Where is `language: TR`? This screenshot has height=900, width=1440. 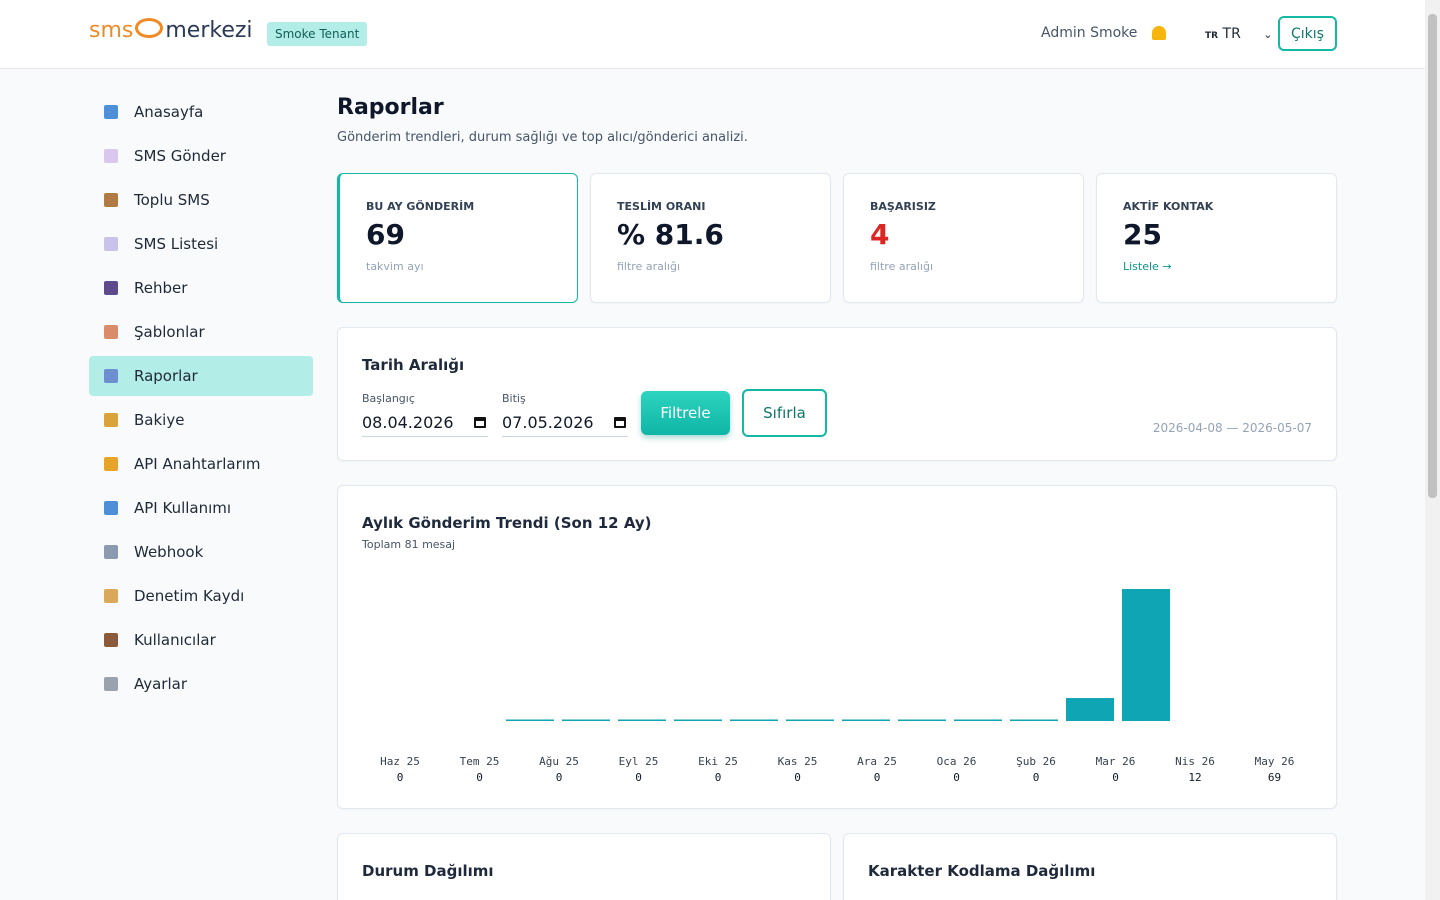
language: TR is located at coordinates (1231, 34).